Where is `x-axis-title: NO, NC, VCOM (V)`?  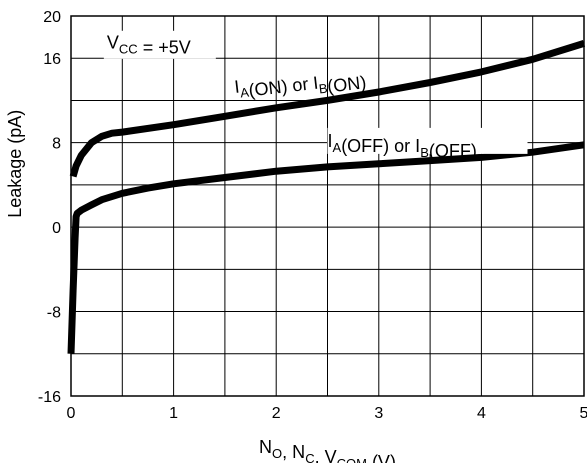 x-axis-title: NO, NC, VCOM (V) is located at coordinates (327, 450).